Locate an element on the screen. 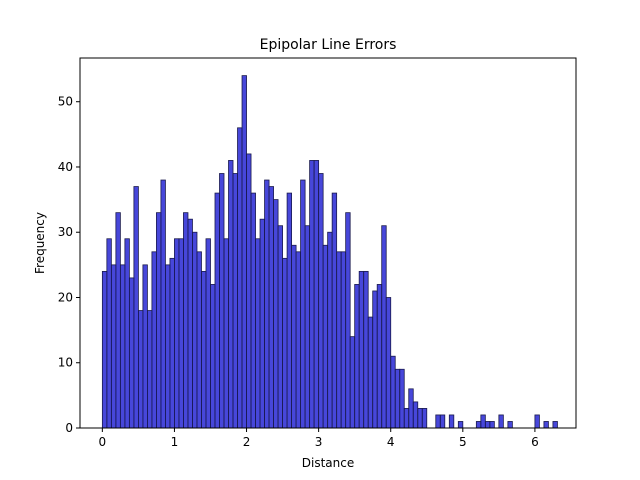 Image resolution: width=640 pixels, height=480 pixels. y-axis-ticks: 0 10 20 30 40 50 is located at coordinates (69, 265).